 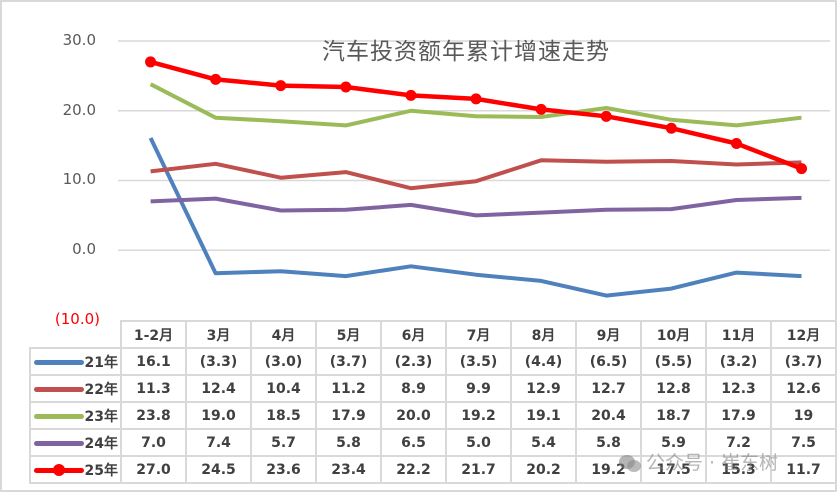 I want to click on table-cell: 19, so click(x=803, y=415).